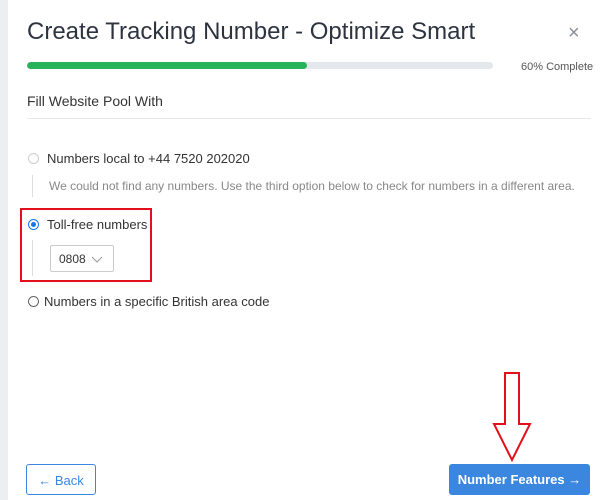 The image size is (611, 500). I want to click on progress-track, so click(260, 65).